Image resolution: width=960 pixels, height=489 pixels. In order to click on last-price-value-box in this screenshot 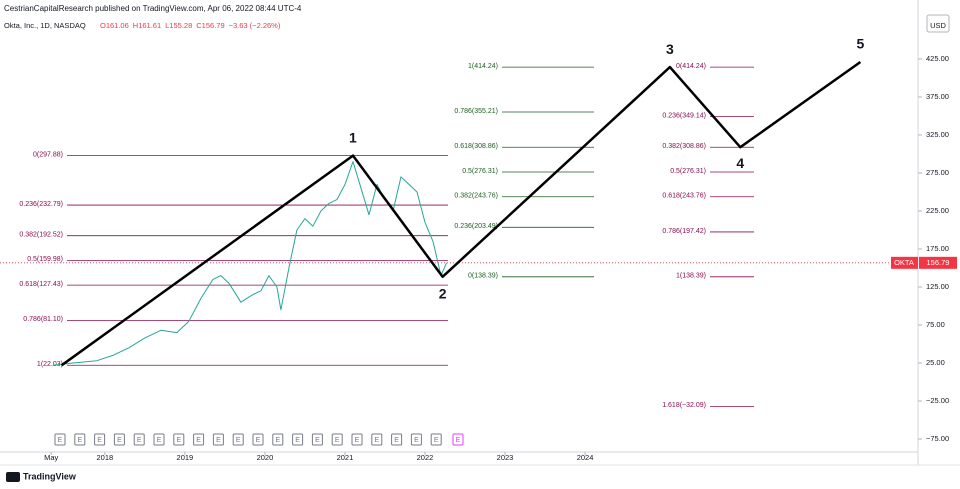, I will do `click(938, 262)`.